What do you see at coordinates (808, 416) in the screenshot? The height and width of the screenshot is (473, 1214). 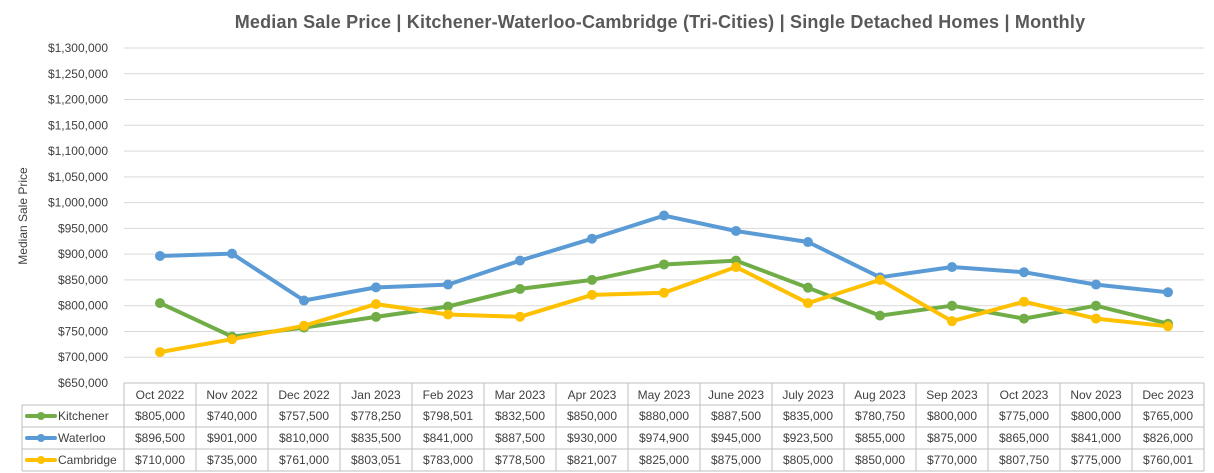 I see `table-cell-value: $835,000` at bounding box center [808, 416].